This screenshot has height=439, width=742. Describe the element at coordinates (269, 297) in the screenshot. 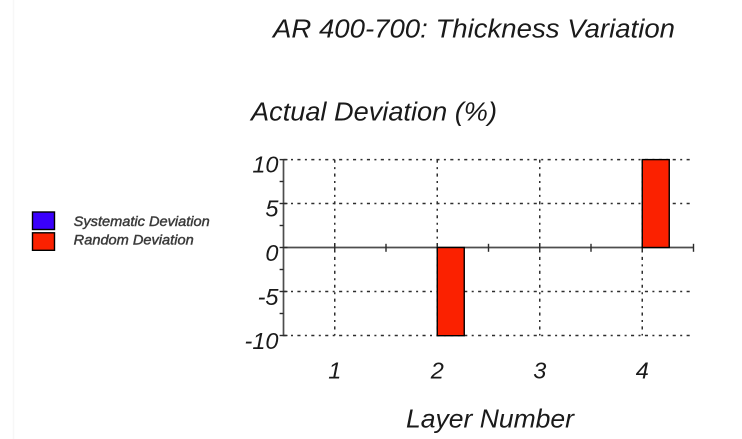

I see `svg-text: -5` at that location.